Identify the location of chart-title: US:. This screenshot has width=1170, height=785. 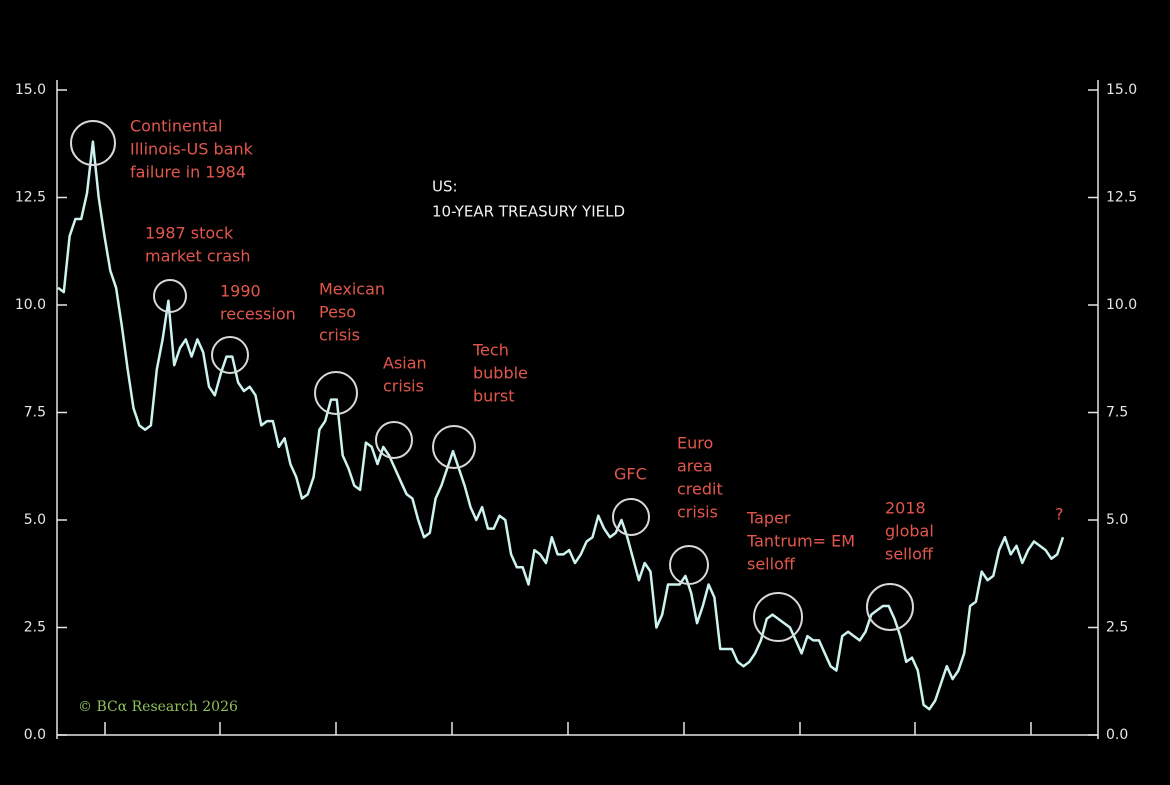
(445, 187).